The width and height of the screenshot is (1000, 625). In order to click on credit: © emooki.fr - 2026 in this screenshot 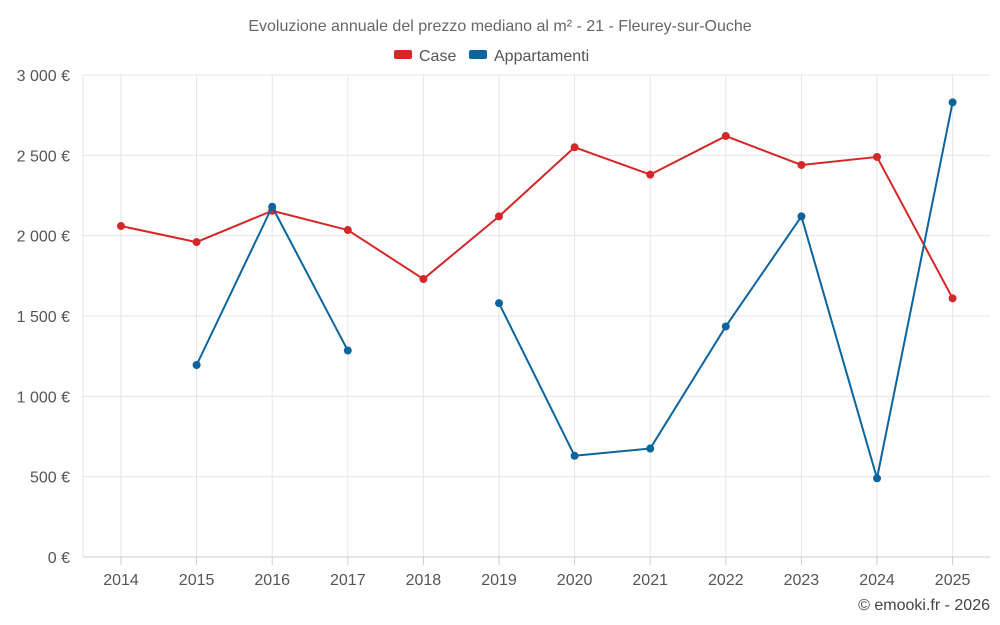, I will do `click(924, 605)`.